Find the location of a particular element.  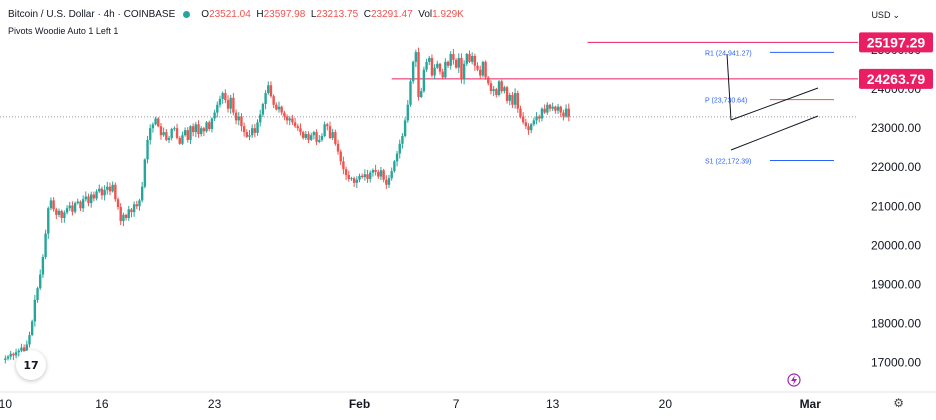

high-key: H is located at coordinates (260, 14).